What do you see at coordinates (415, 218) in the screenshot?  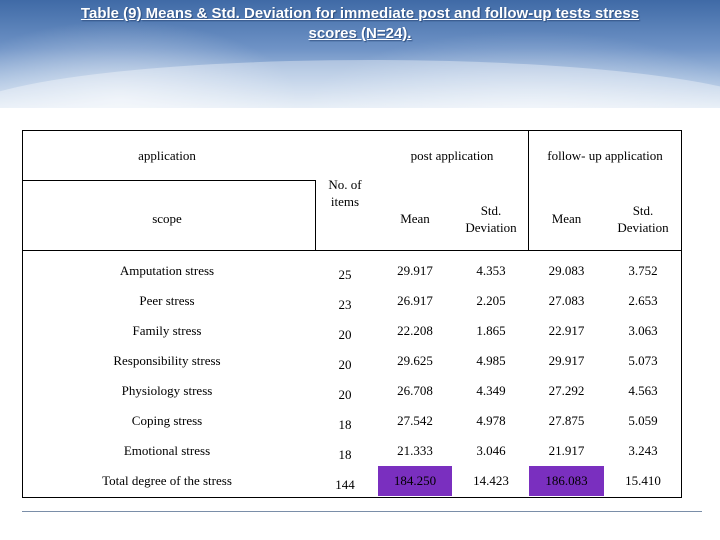 I see `header-post-mean: Mean` at bounding box center [415, 218].